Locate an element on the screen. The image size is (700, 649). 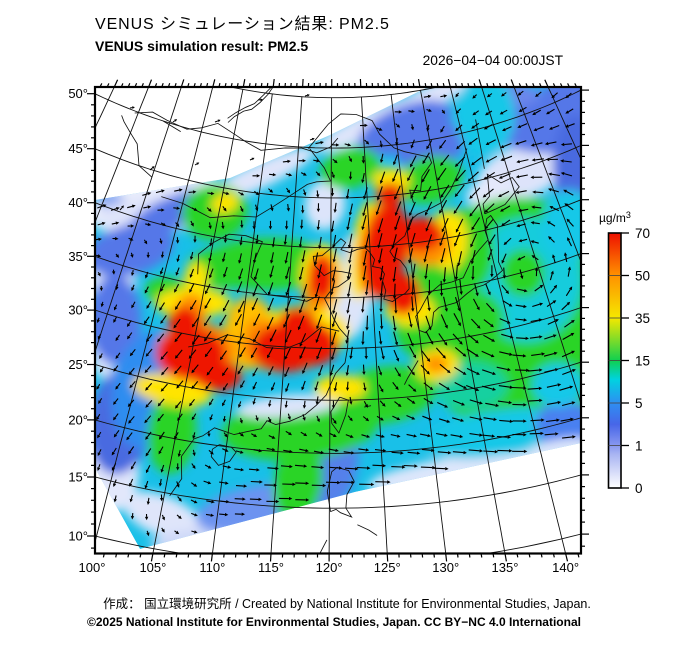
svg-text: 140° is located at coordinates (565, 567).